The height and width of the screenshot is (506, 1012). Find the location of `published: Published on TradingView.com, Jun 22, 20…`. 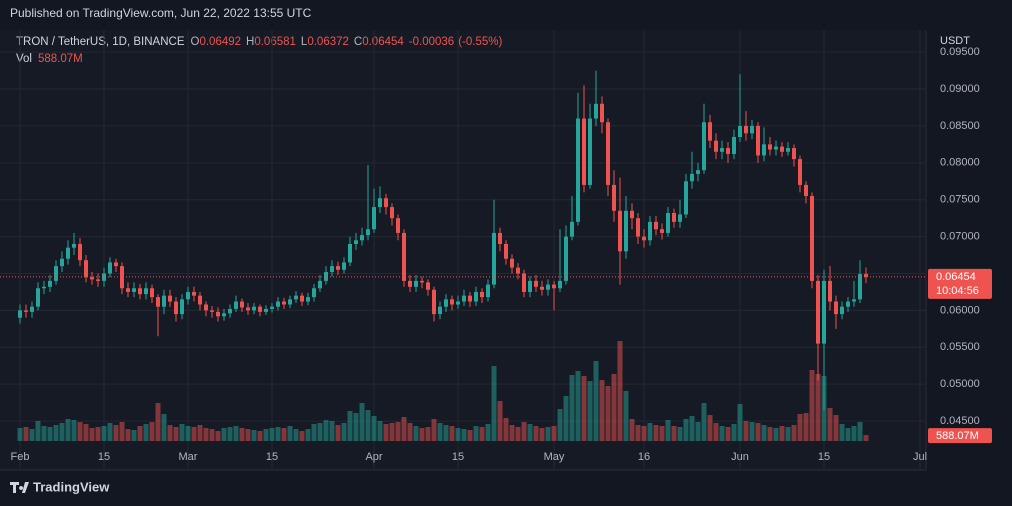

published: Published on TradingView.com, Jun 22, 20… is located at coordinates (161, 13).